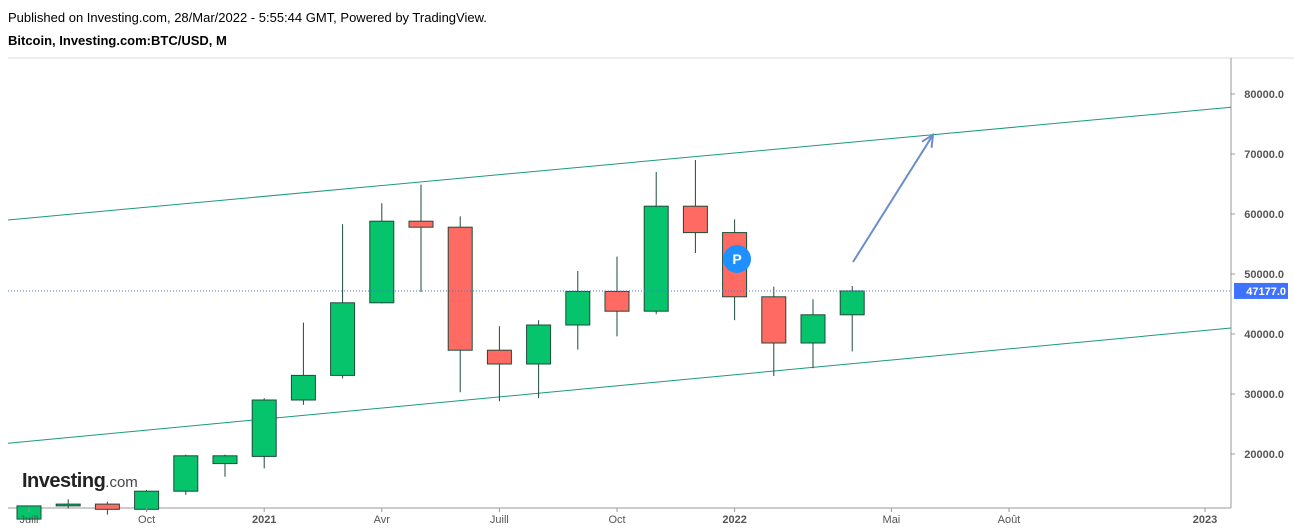 The height and width of the screenshot is (532, 1294). Describe the element at coordinates (893, 198) in the screenshot. I see `projection-arrow-shaft` at that location.